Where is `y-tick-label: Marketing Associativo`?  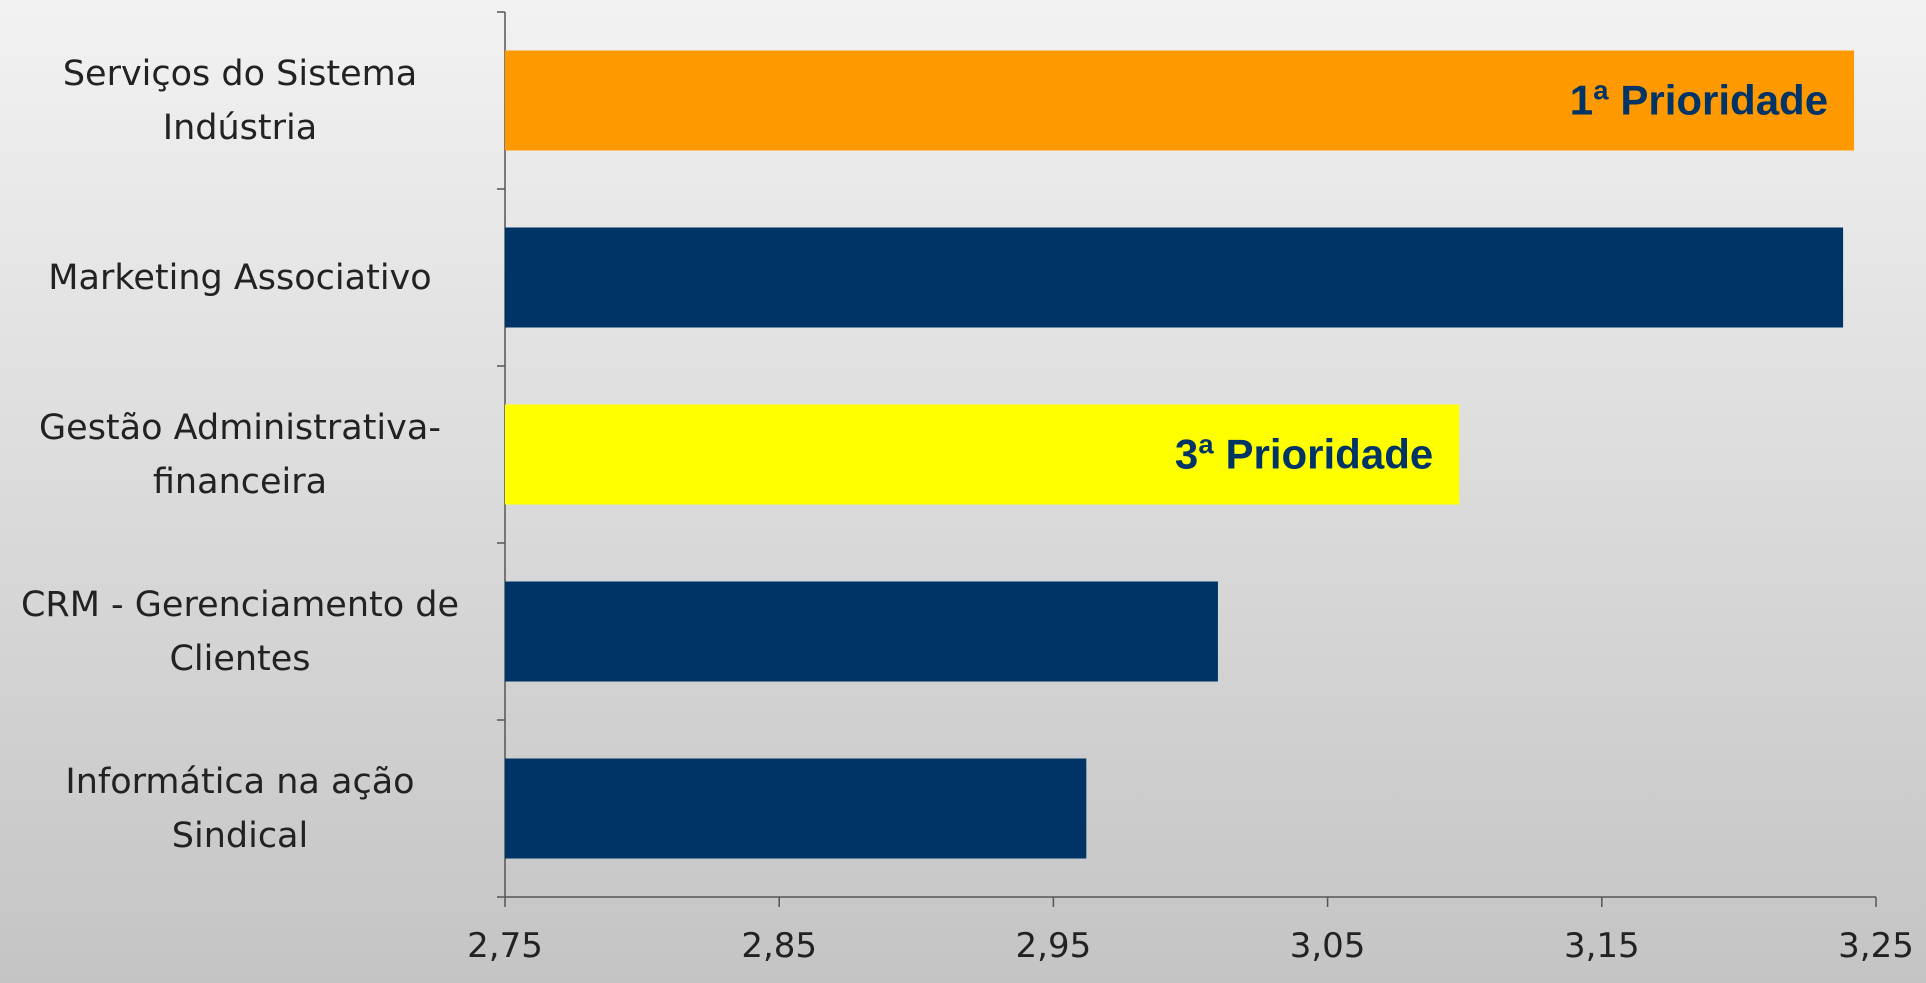
y-tick-label: Marketing Associativo is located at coordinates (240, 277).